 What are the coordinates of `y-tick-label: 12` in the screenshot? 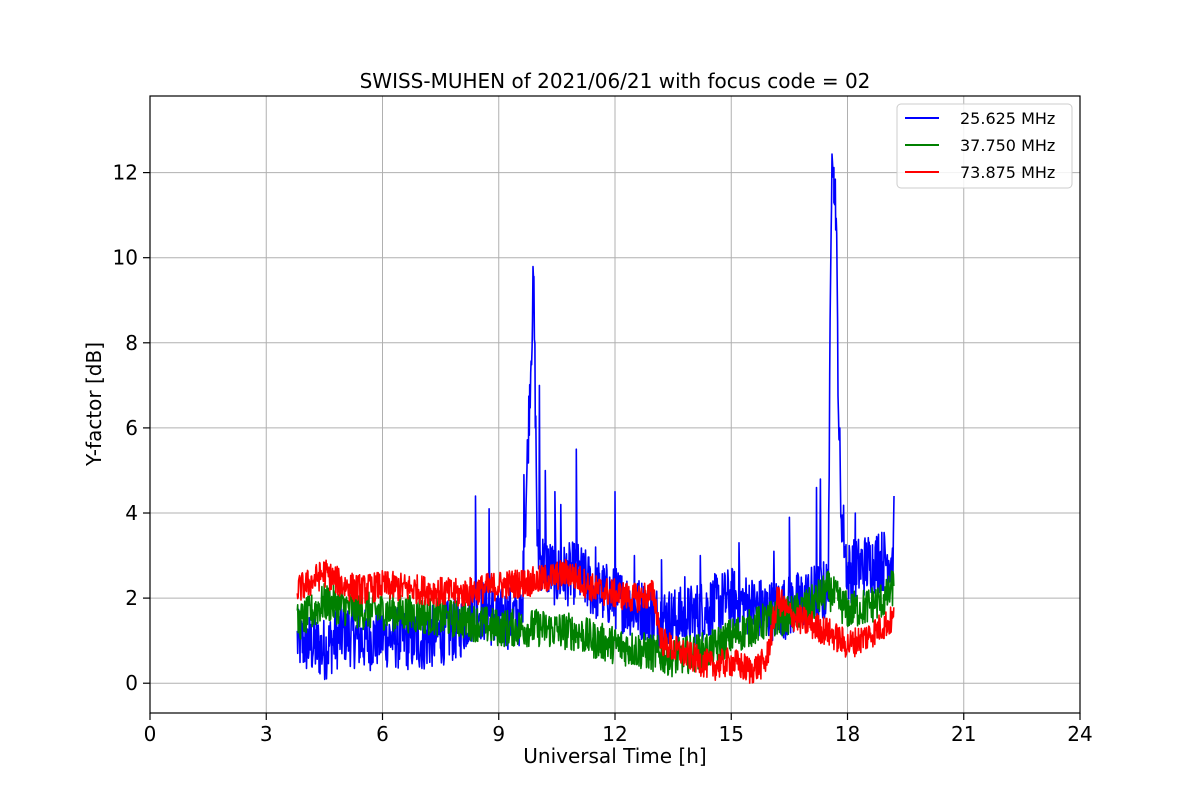 It's located at (125, 173).